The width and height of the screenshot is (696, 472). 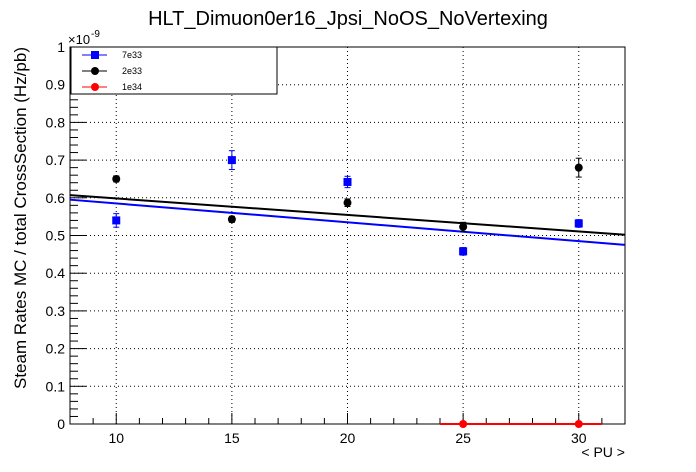 What do you see at coordinates (348, 19) in the screenshot?
I see `chart-title: HLT_Dimuon0er16_Jpsi_NoOS_NoVertexing` at bounding box center [348, 19].